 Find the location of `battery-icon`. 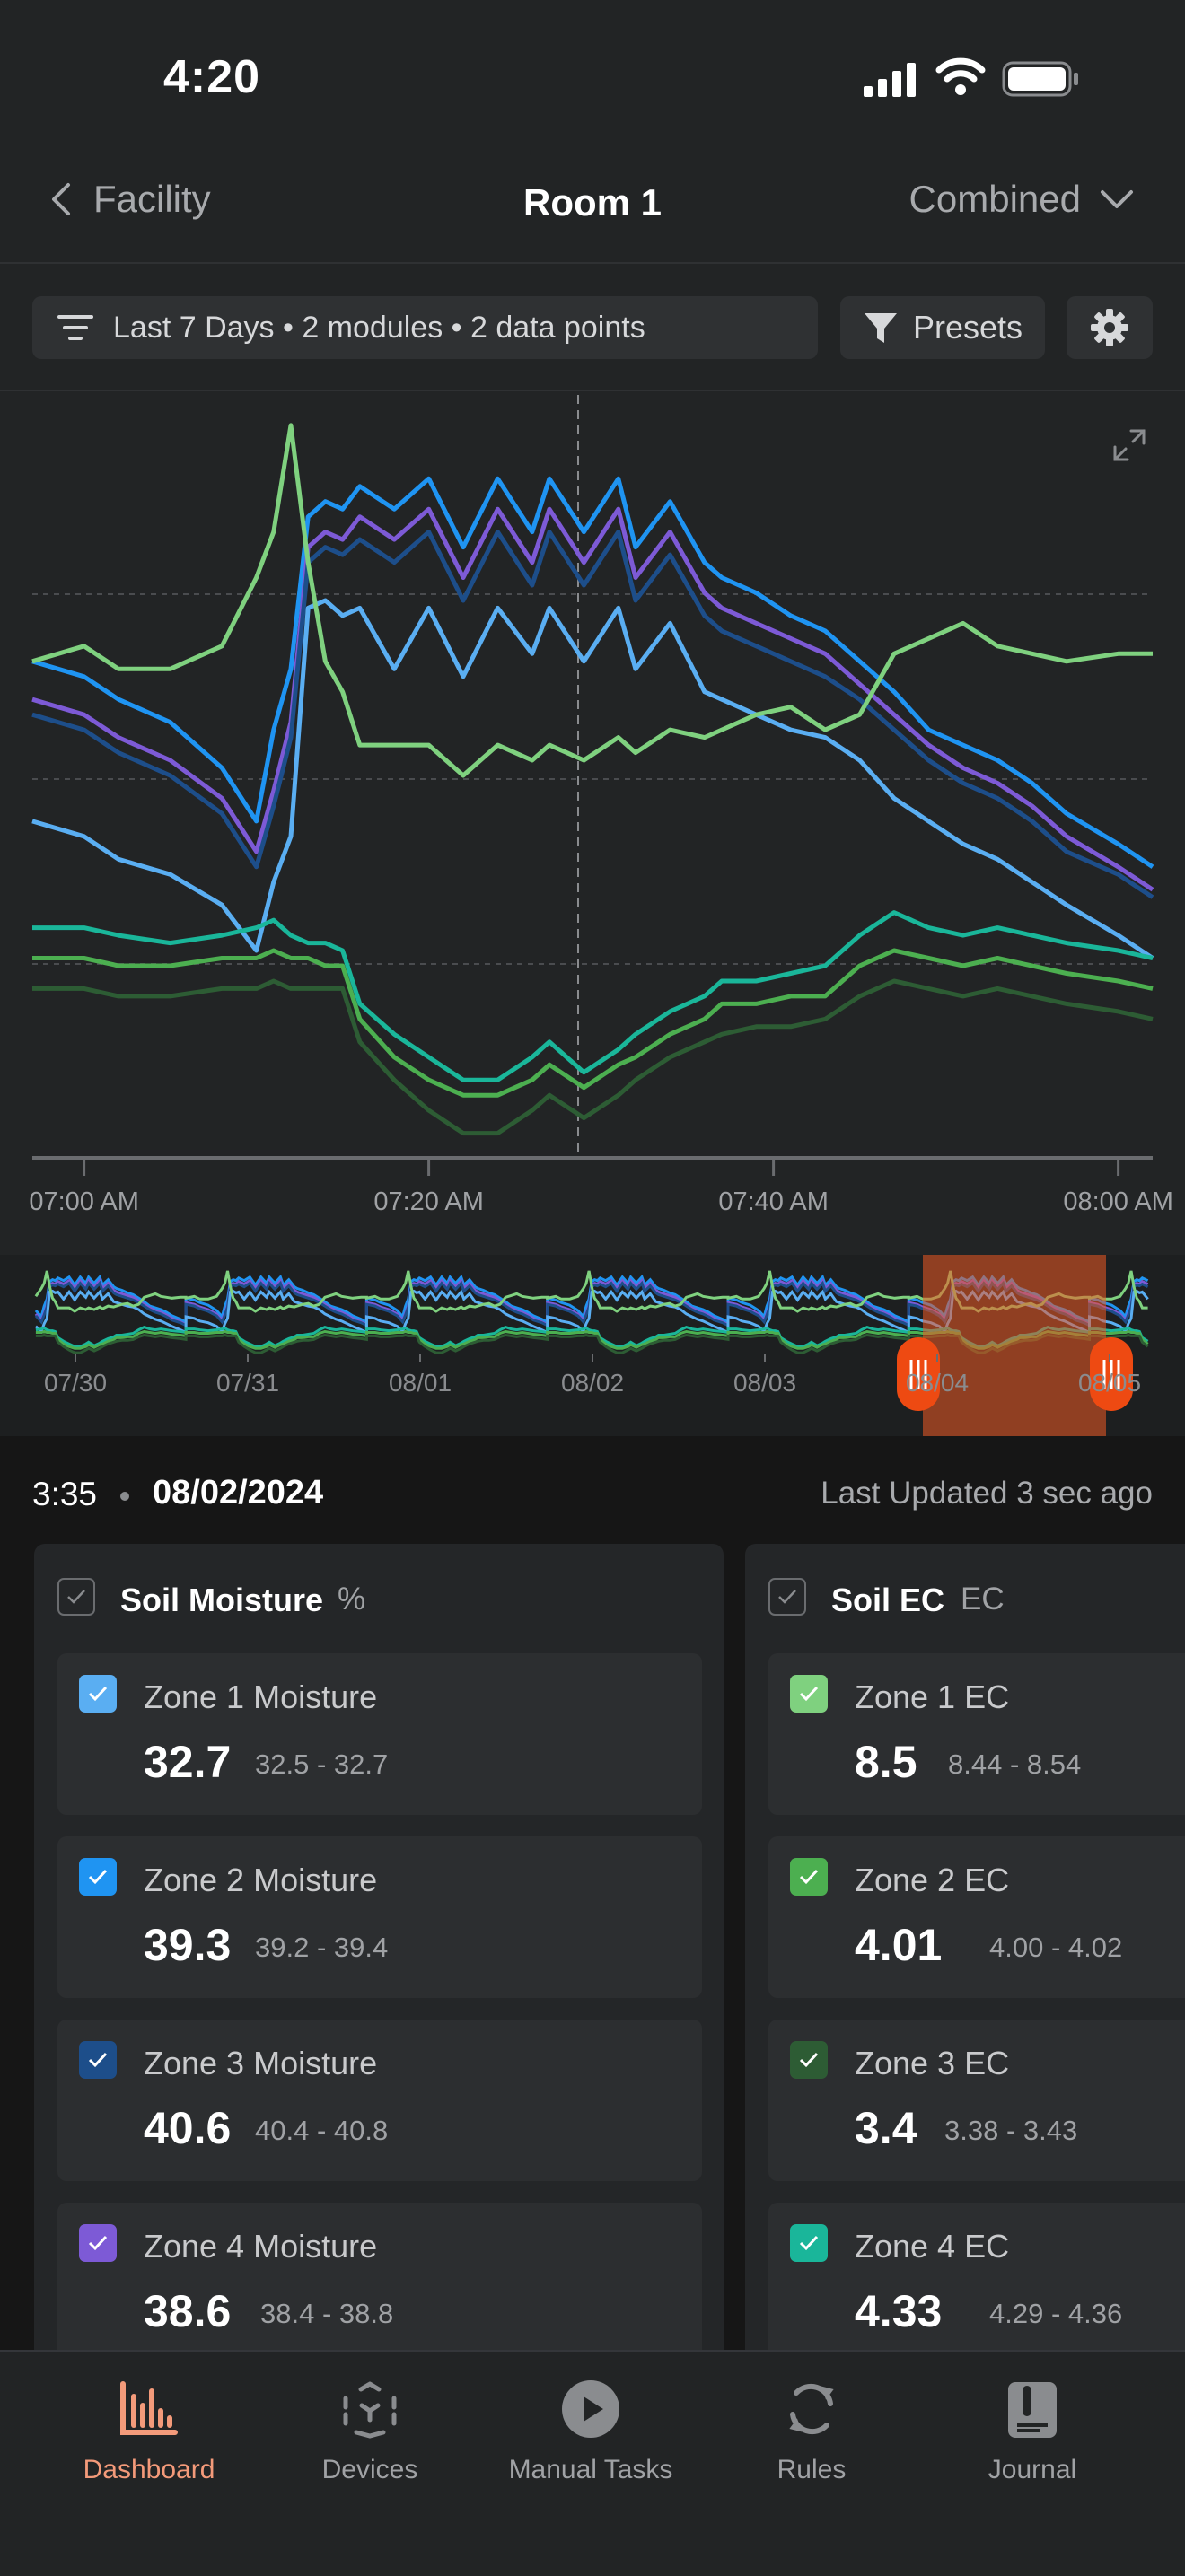

battery-icon is located at coordinates (1040, 81).